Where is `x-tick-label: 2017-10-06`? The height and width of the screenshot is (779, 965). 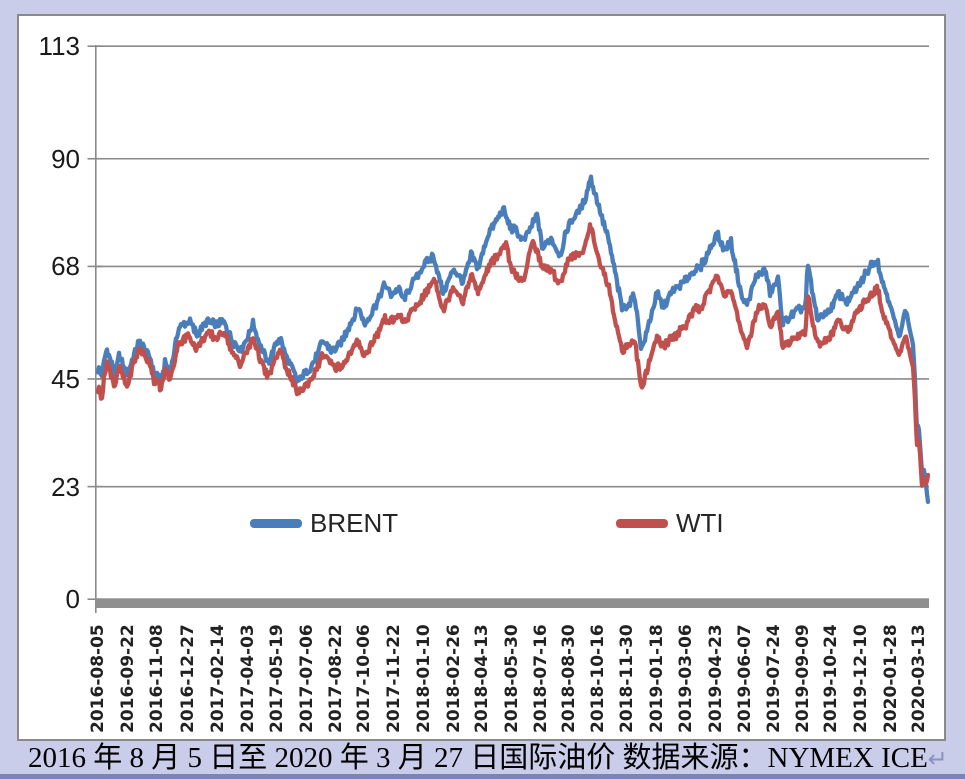
x-tick-label: 2017-10-06 is located at coordinates (364, 678).